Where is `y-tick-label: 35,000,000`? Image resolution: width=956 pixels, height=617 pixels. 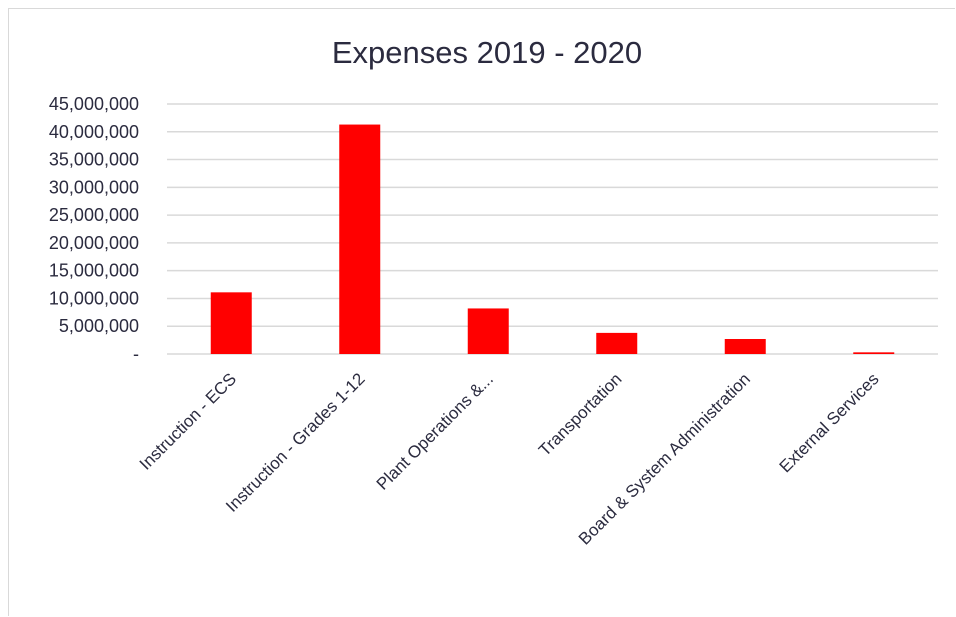 y-tick-label: 35,000,000 is located at coordinates (94, 160).